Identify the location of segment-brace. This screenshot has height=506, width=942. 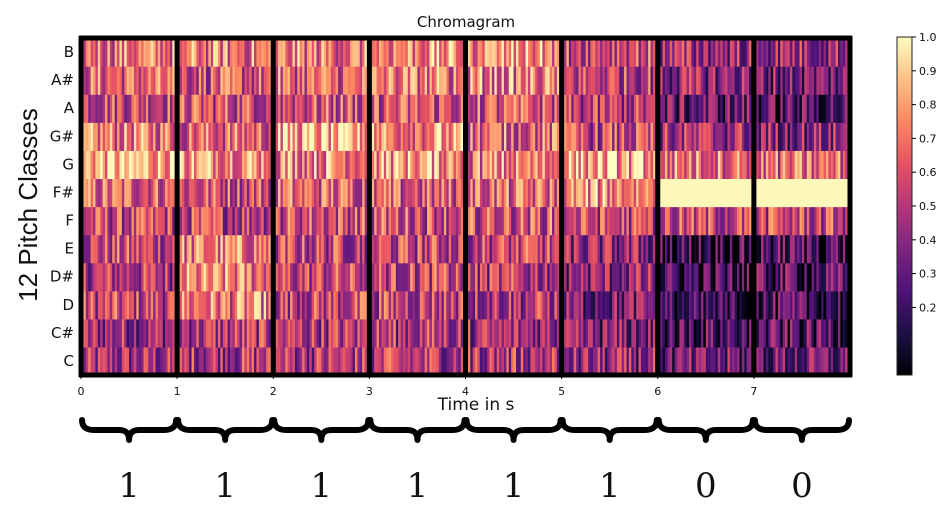
(129, 430).